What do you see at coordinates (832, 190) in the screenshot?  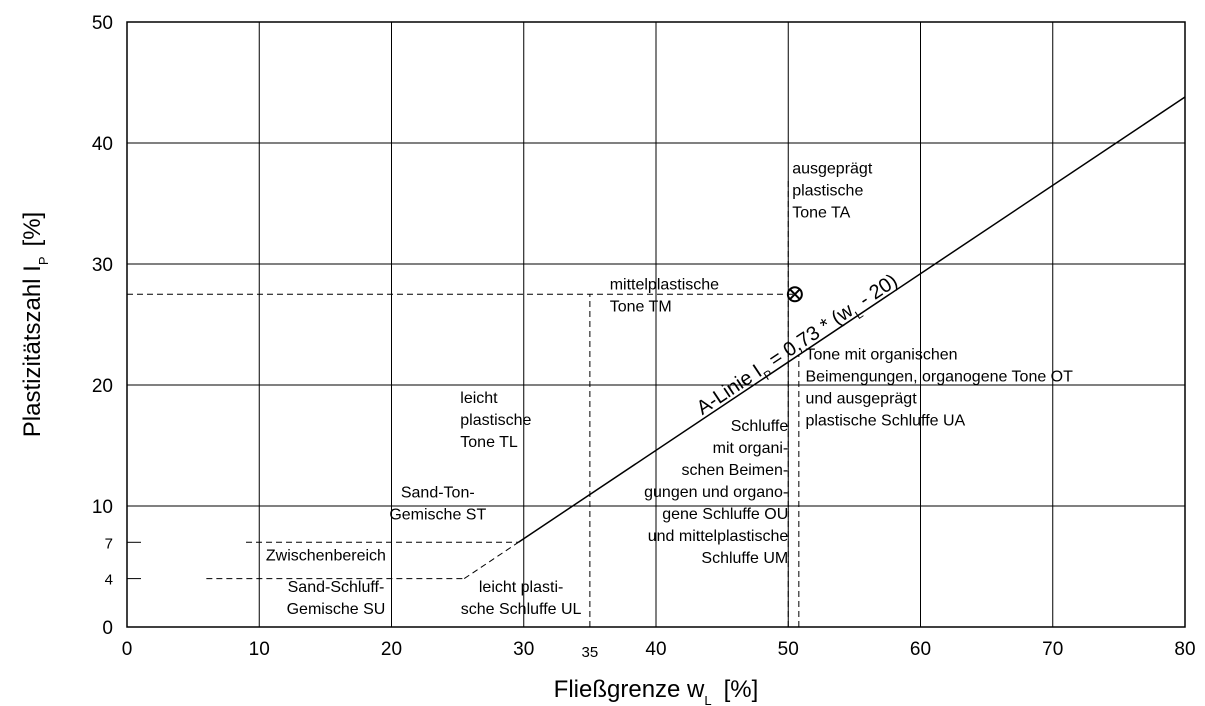 I see `region-label: ausgeprägt plastische Tone TA` at bounding box center [832, 190].